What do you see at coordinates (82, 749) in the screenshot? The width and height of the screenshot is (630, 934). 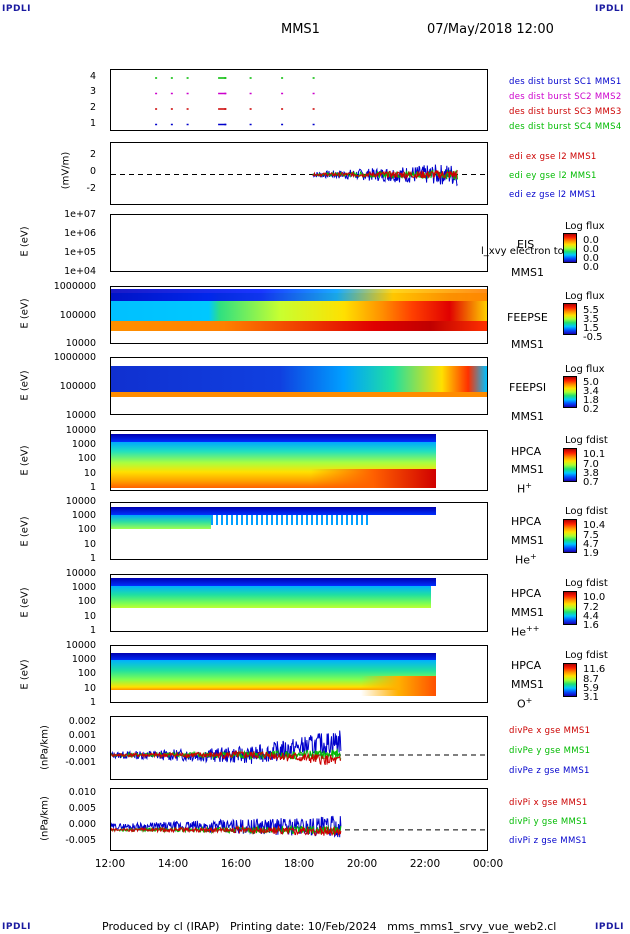 I see `divpe-ytick: 0.000` at bounding box center [82, 749].